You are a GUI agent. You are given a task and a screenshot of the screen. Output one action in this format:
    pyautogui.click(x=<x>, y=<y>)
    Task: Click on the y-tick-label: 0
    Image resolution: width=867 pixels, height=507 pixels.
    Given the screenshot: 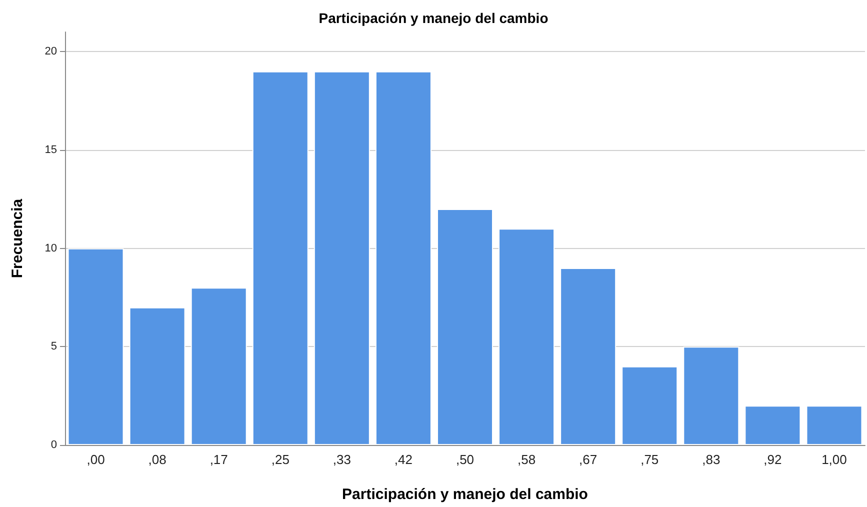 What is the action you would take?
    pyautogui.click(x=53, y=445)
    